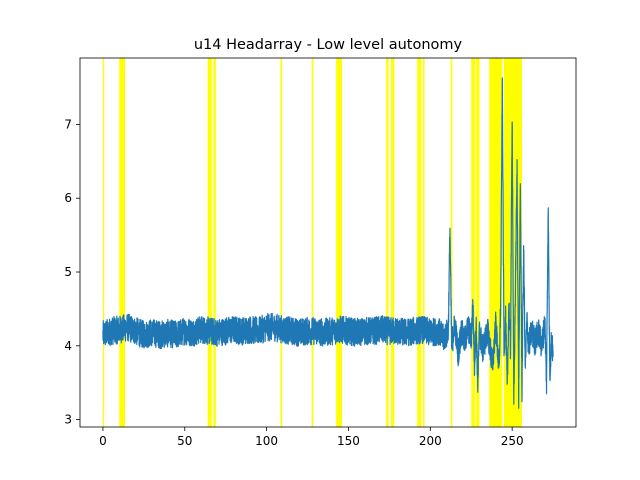 The height and width of the screenshot is (480, 640). Describe the element at coordinates (68, 346) in the screenshot. I see `y-tick-label: 4` at that location.